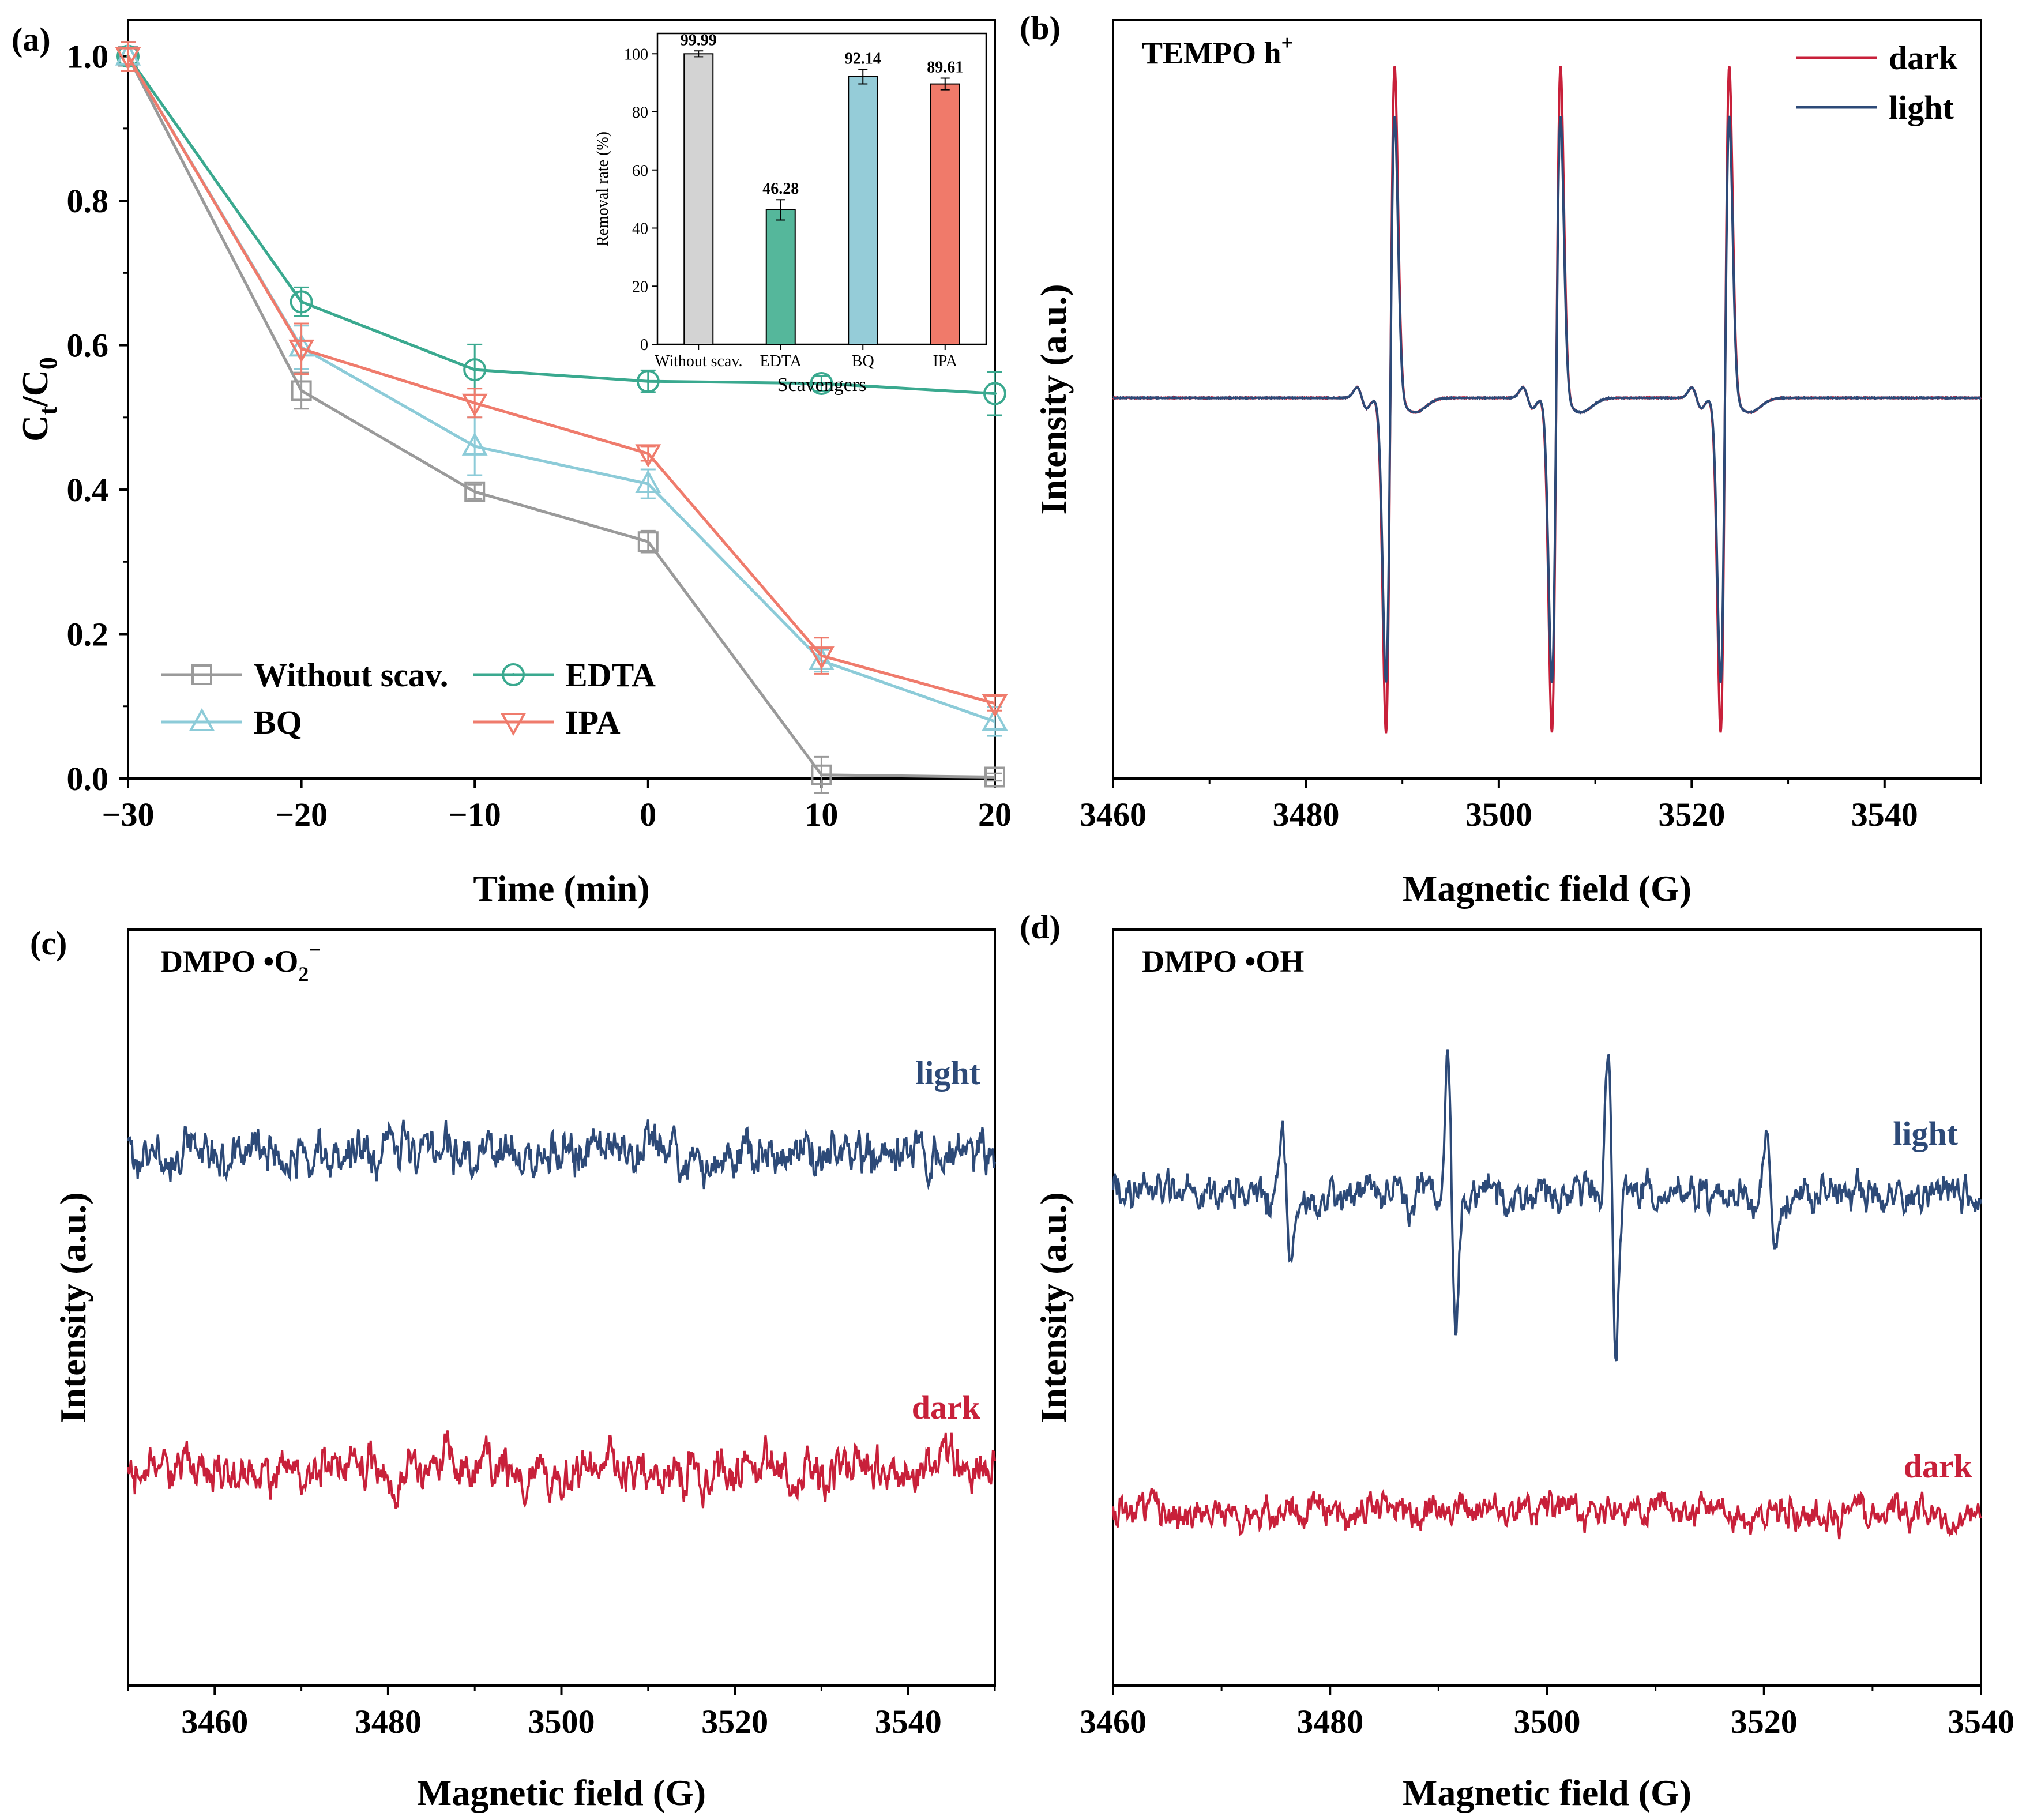 Image resolution: width=2026 pixels, height=1820 pixels. What do you see at coordinates (88, 634) in the screenshot?
I see `y-tick-label: 0.2` at bounding box center [88, 634].